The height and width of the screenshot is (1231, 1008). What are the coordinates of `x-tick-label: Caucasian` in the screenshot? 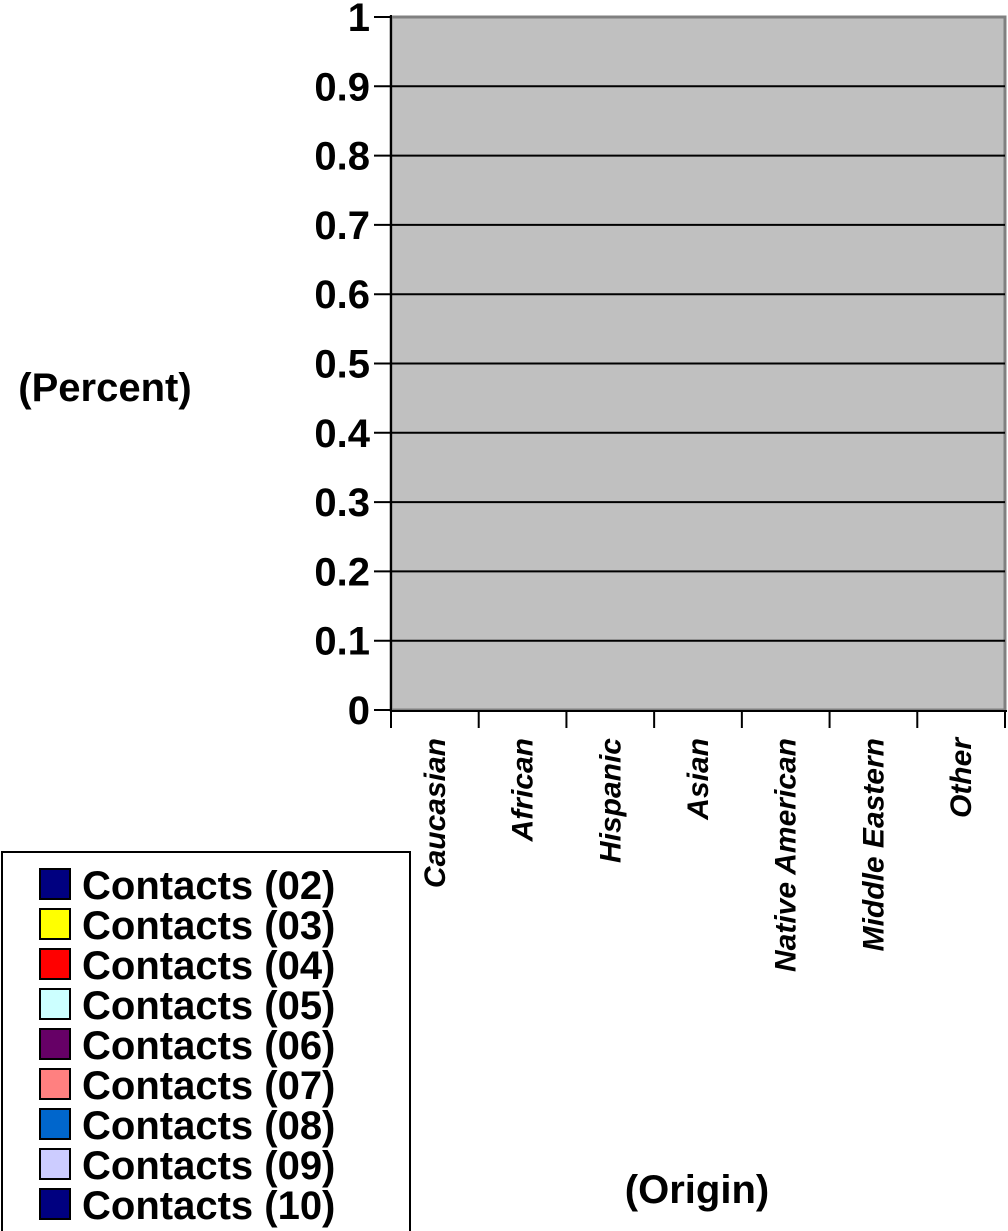 It's located at (435, 813).